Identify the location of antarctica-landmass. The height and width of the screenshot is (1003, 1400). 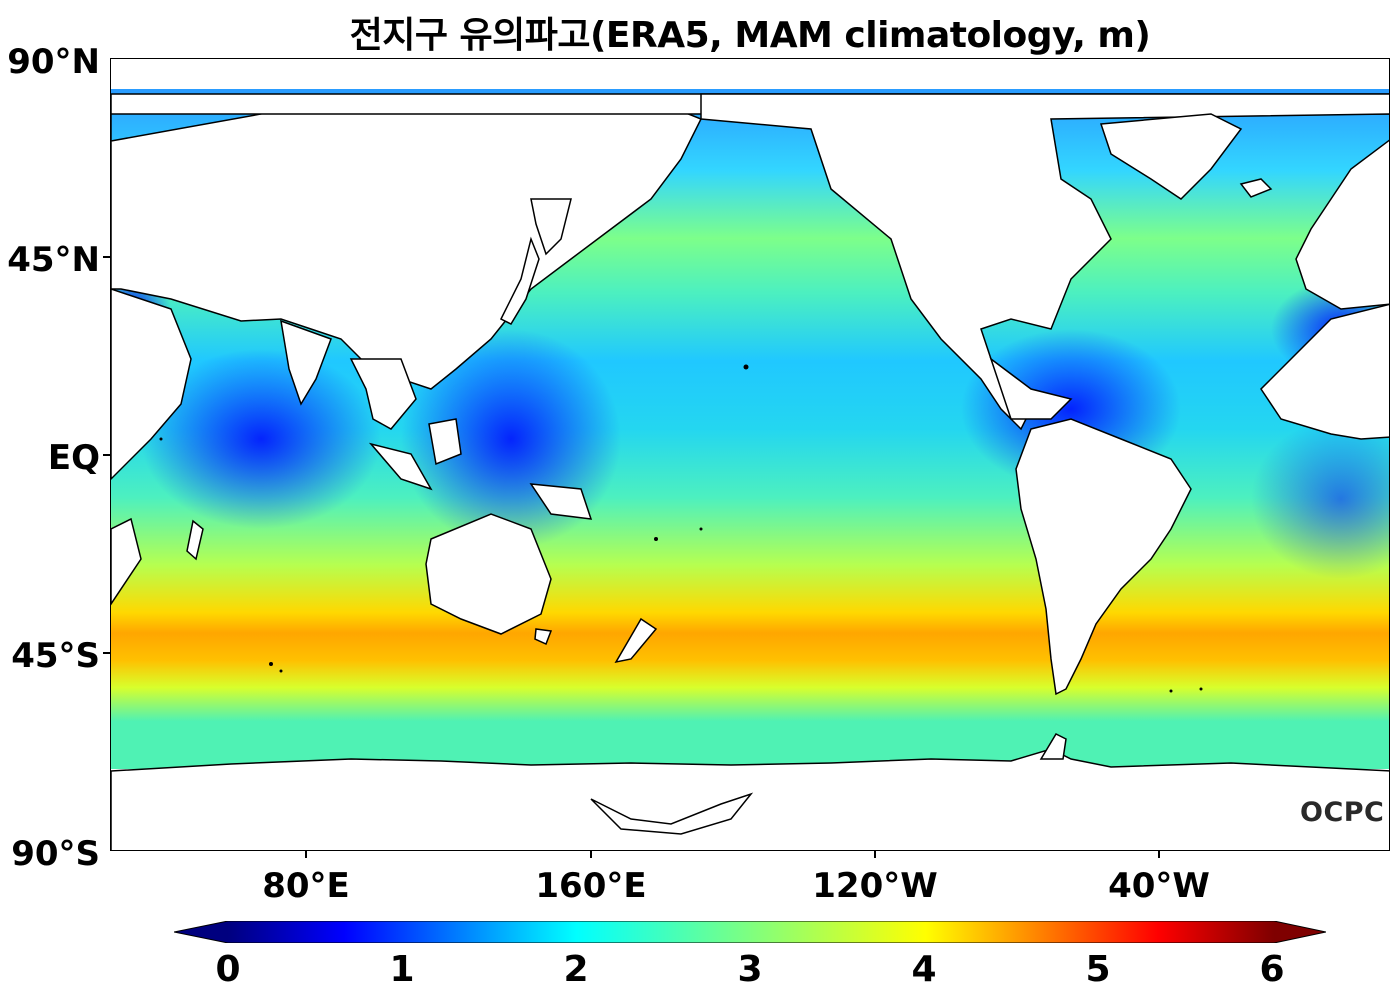
(750, 799).